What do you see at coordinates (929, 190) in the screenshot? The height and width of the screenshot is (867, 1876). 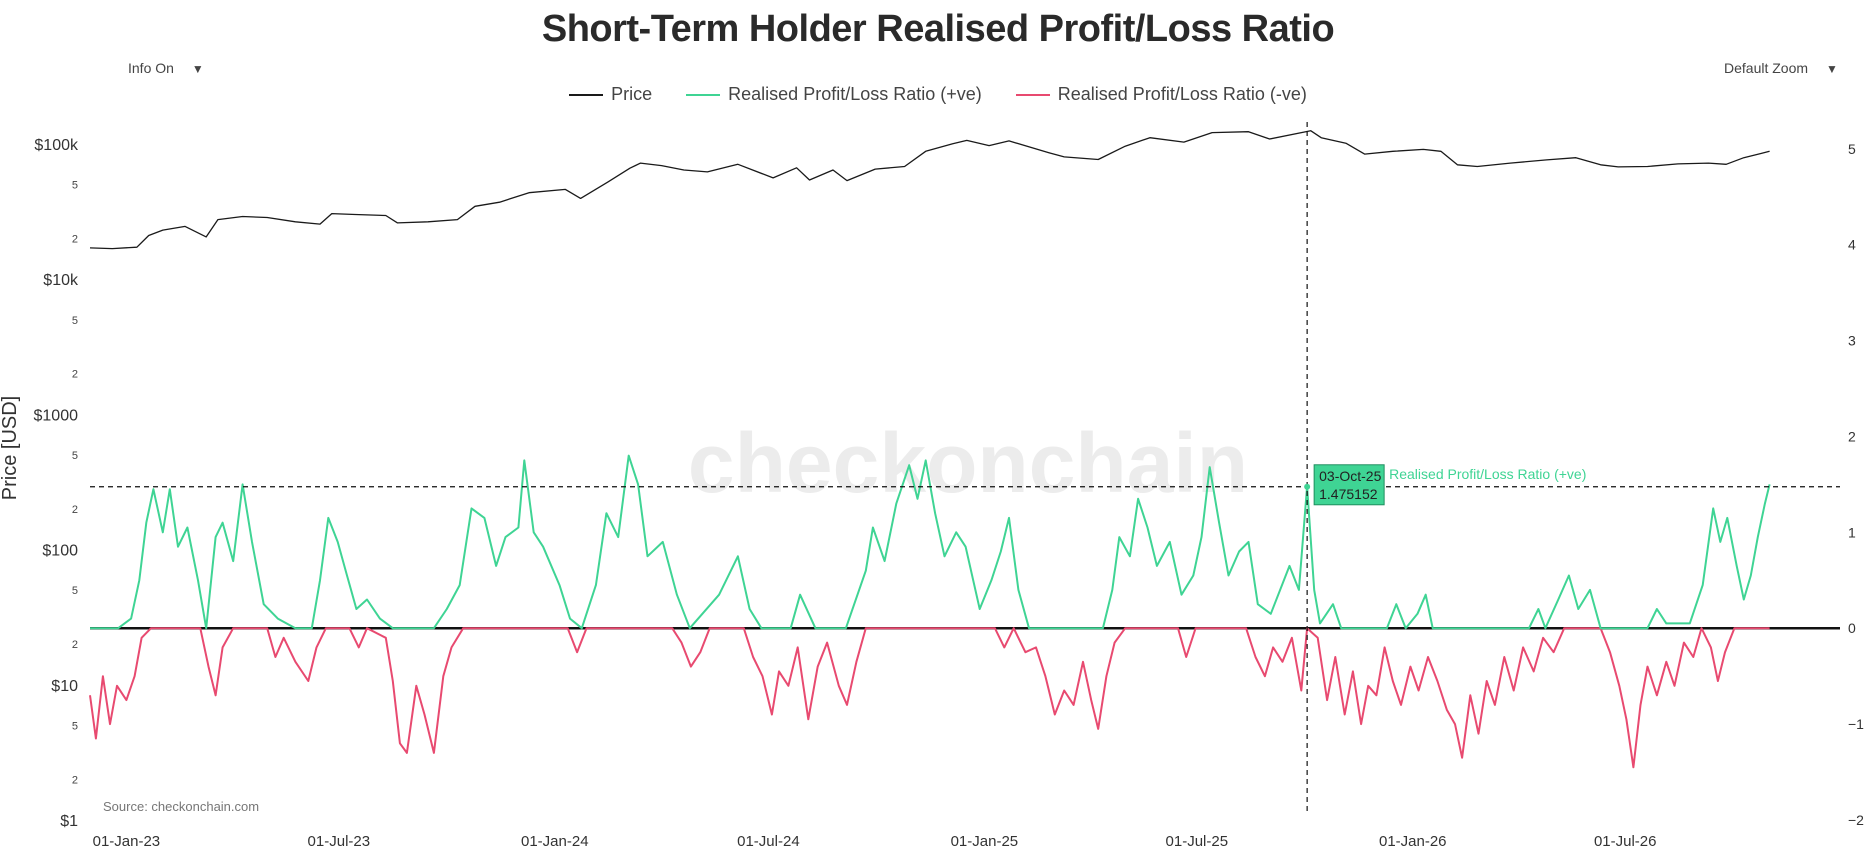 I see `series-line-price` at bounding box center [929, 190].